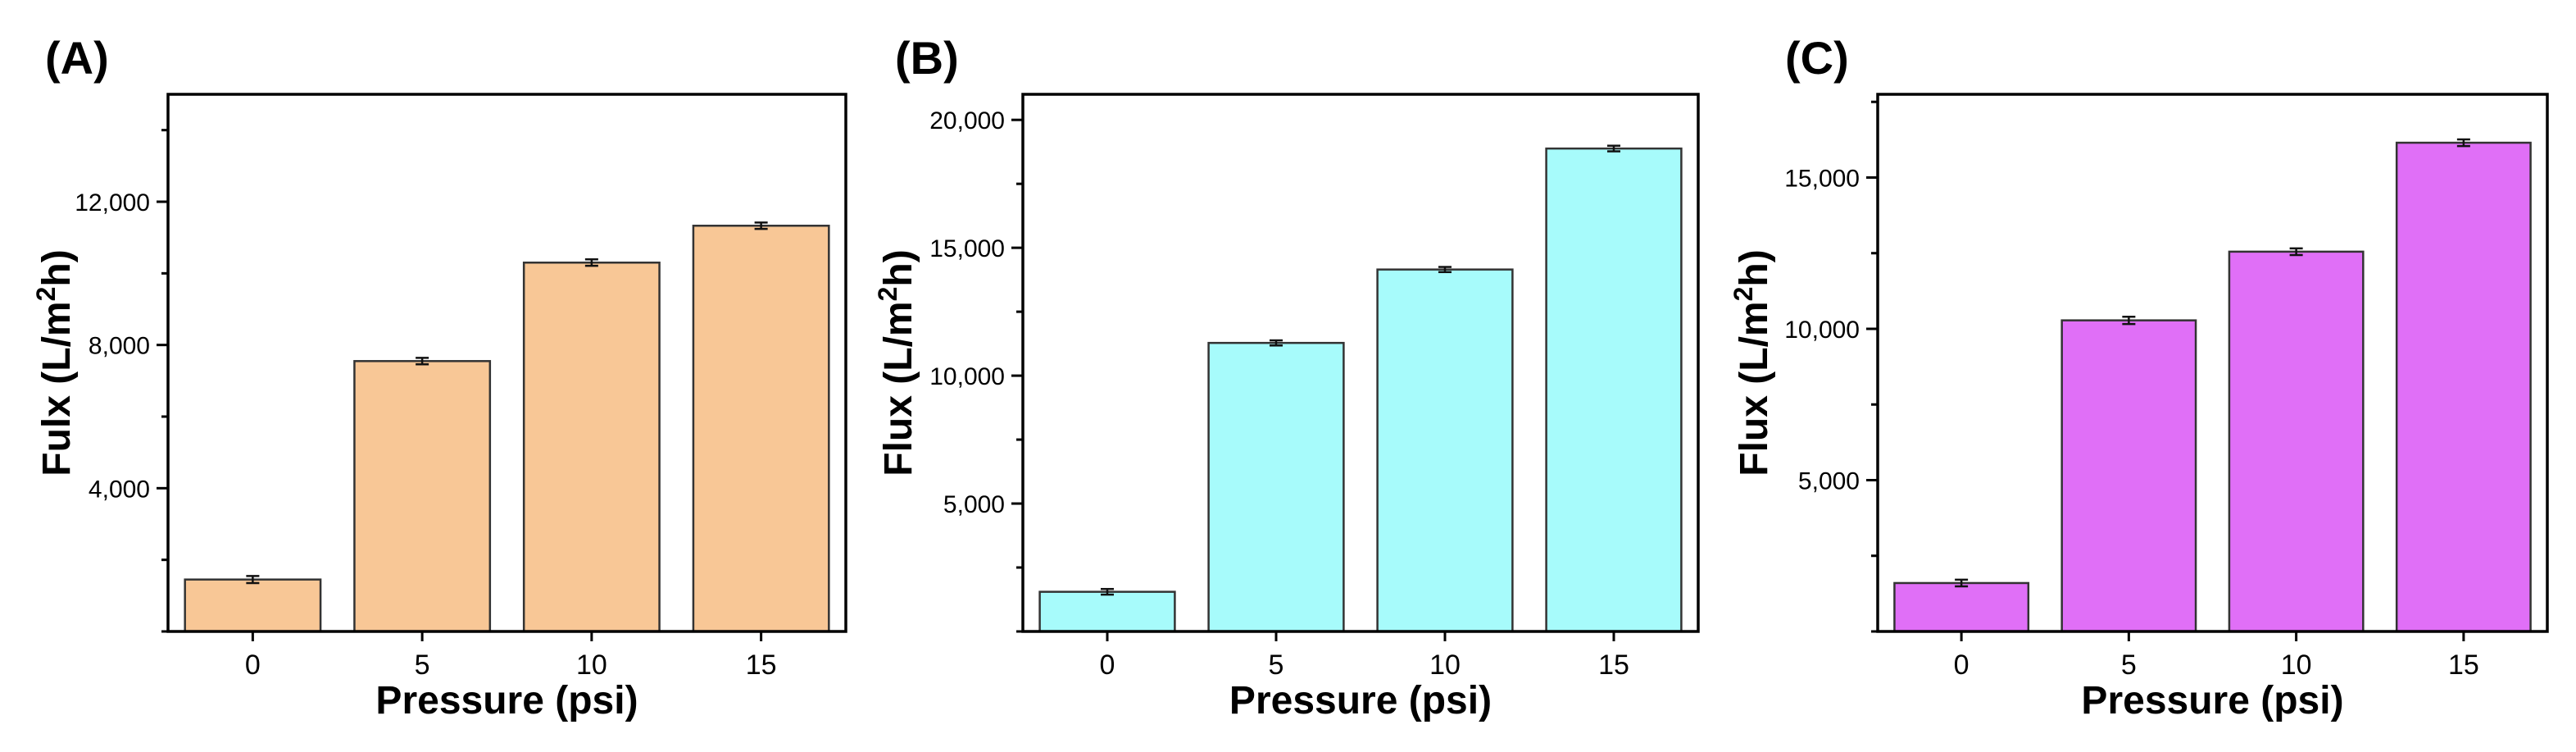 This screenshot has width=2576, height=752. Describe the element at coordinates (1817, 58) in the screenshot. I see `panel-label: (C)` at that location.